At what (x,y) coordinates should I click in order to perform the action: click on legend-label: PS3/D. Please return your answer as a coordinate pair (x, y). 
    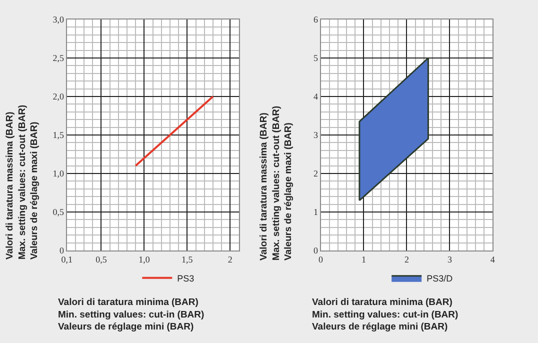
    Looking at the image, I should click on (440, 278).